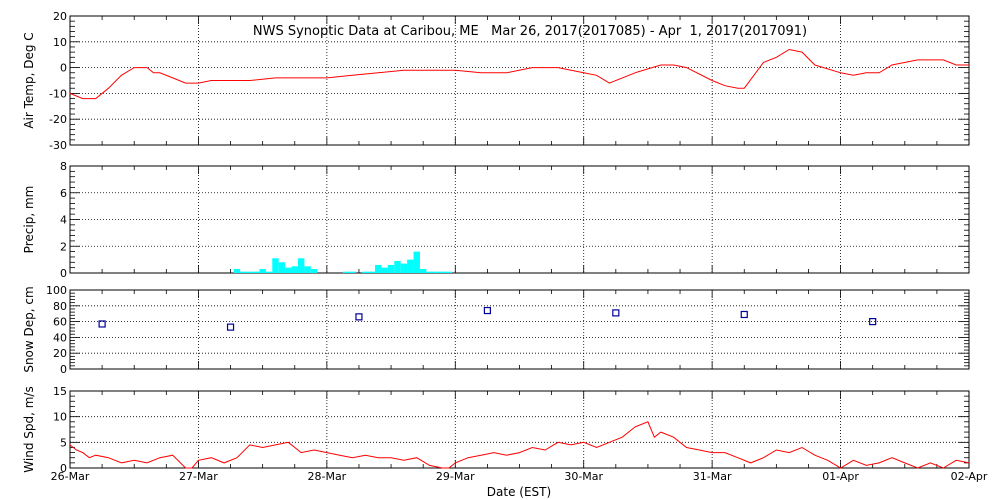  I want to click on y-tick-label: 100, so click(56, 290).